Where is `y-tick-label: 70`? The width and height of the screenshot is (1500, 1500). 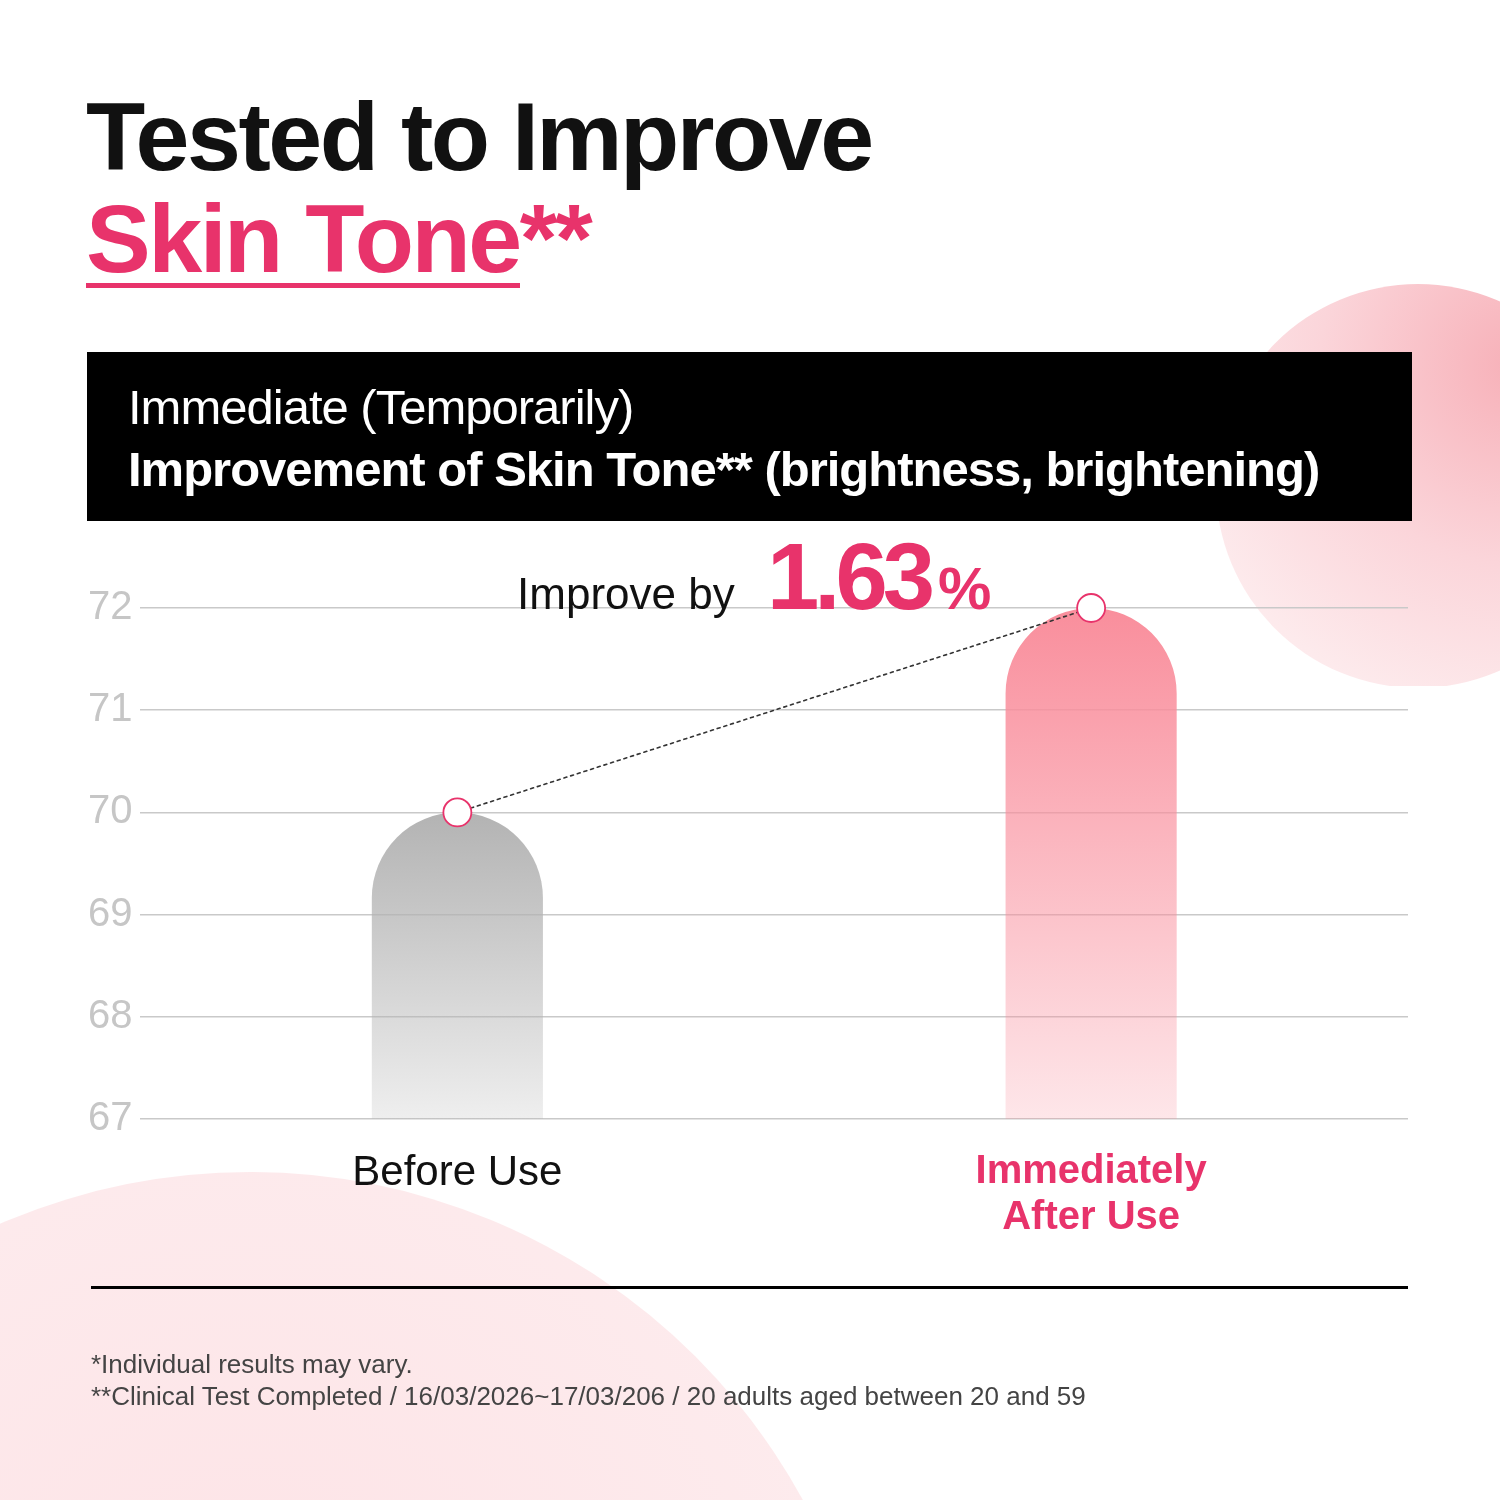
y-tick-label: 70 is located at coordinates (110, 809).